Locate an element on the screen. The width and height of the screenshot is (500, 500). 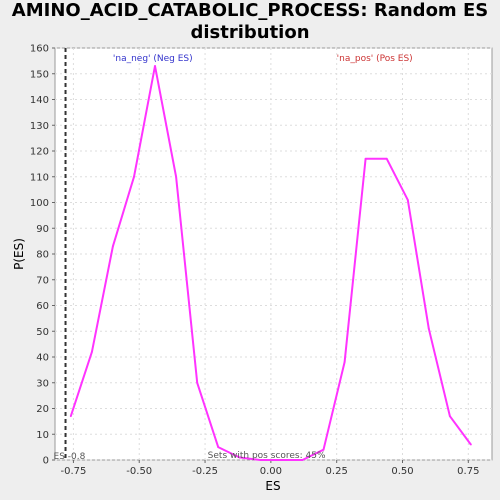
y-tick-label: 120 is located at coordinates (39, 152).